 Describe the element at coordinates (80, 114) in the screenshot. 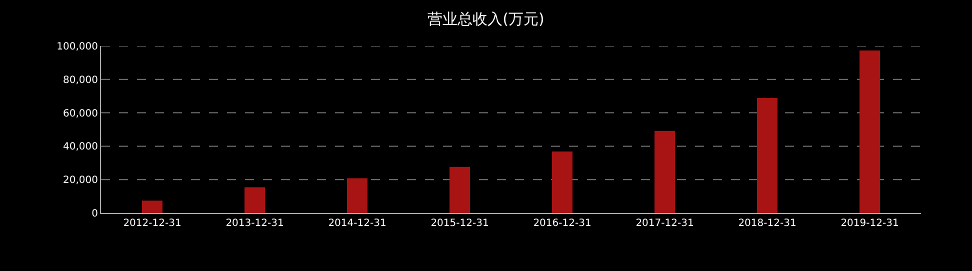

I see `y-tick-label: 60,000` at that location.